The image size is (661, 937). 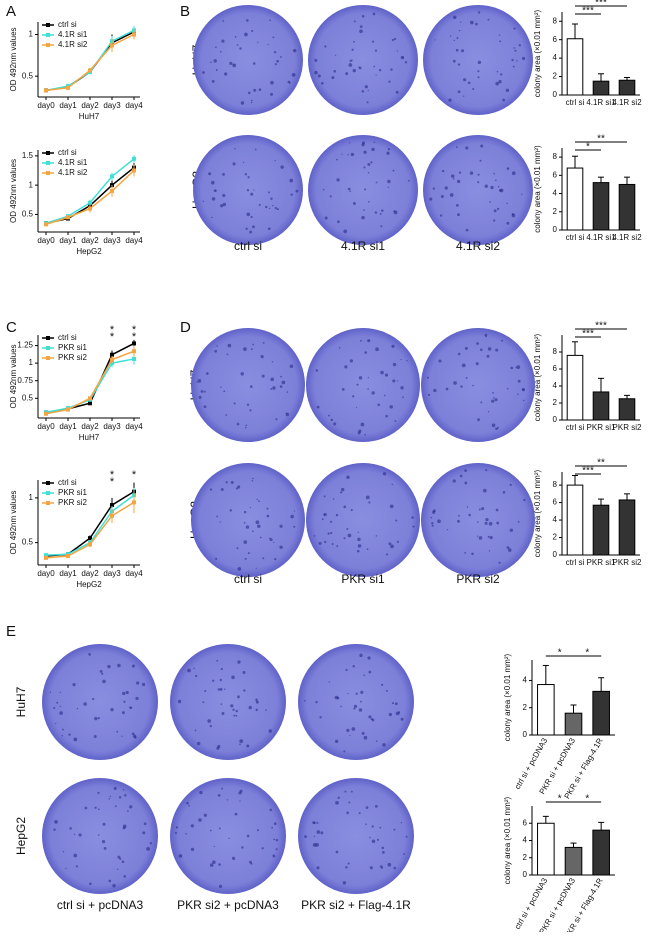 I want to click on series-line, so click(x=90, y=530).